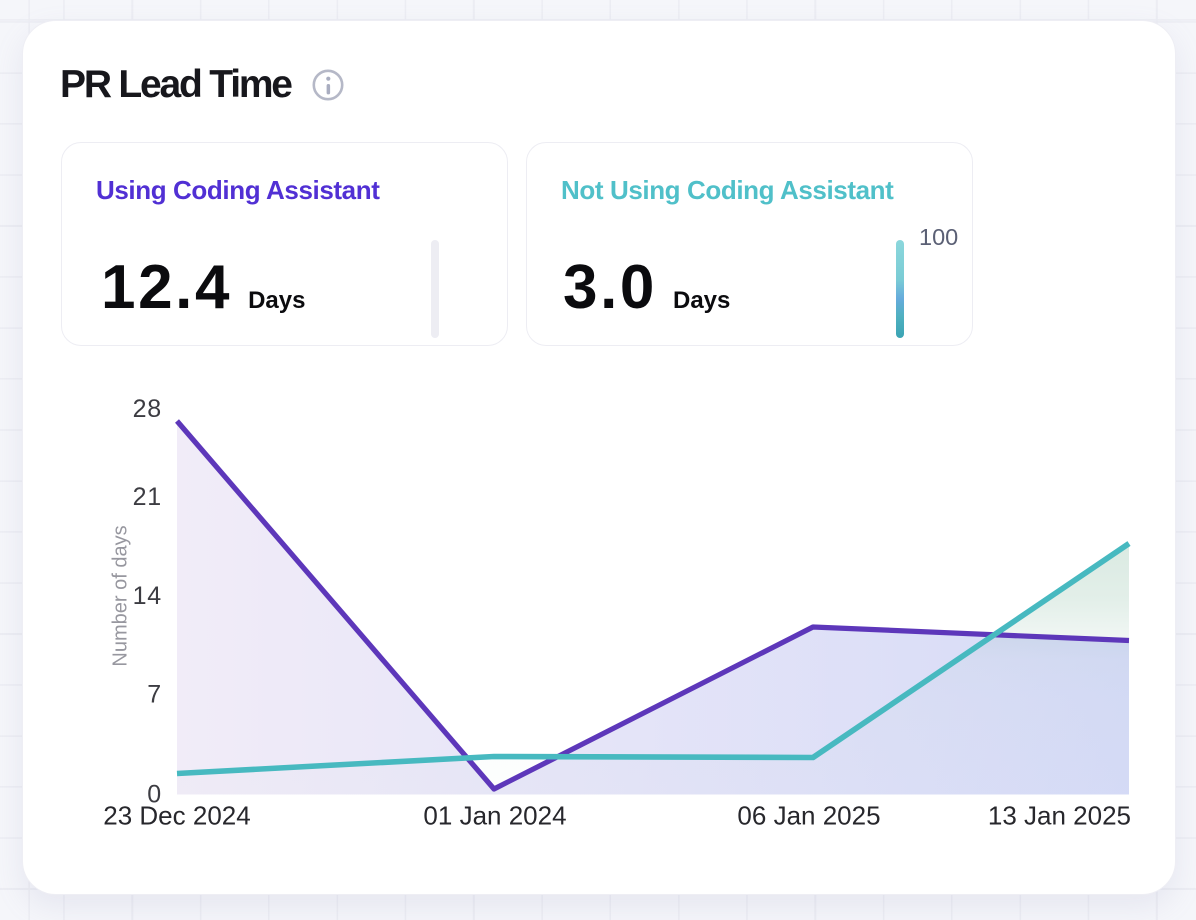 This screenshot has width=1196, height=920. Describe the element at coordinates (154, 795) in the screenshot. I see `svg-text: 0` at that location.